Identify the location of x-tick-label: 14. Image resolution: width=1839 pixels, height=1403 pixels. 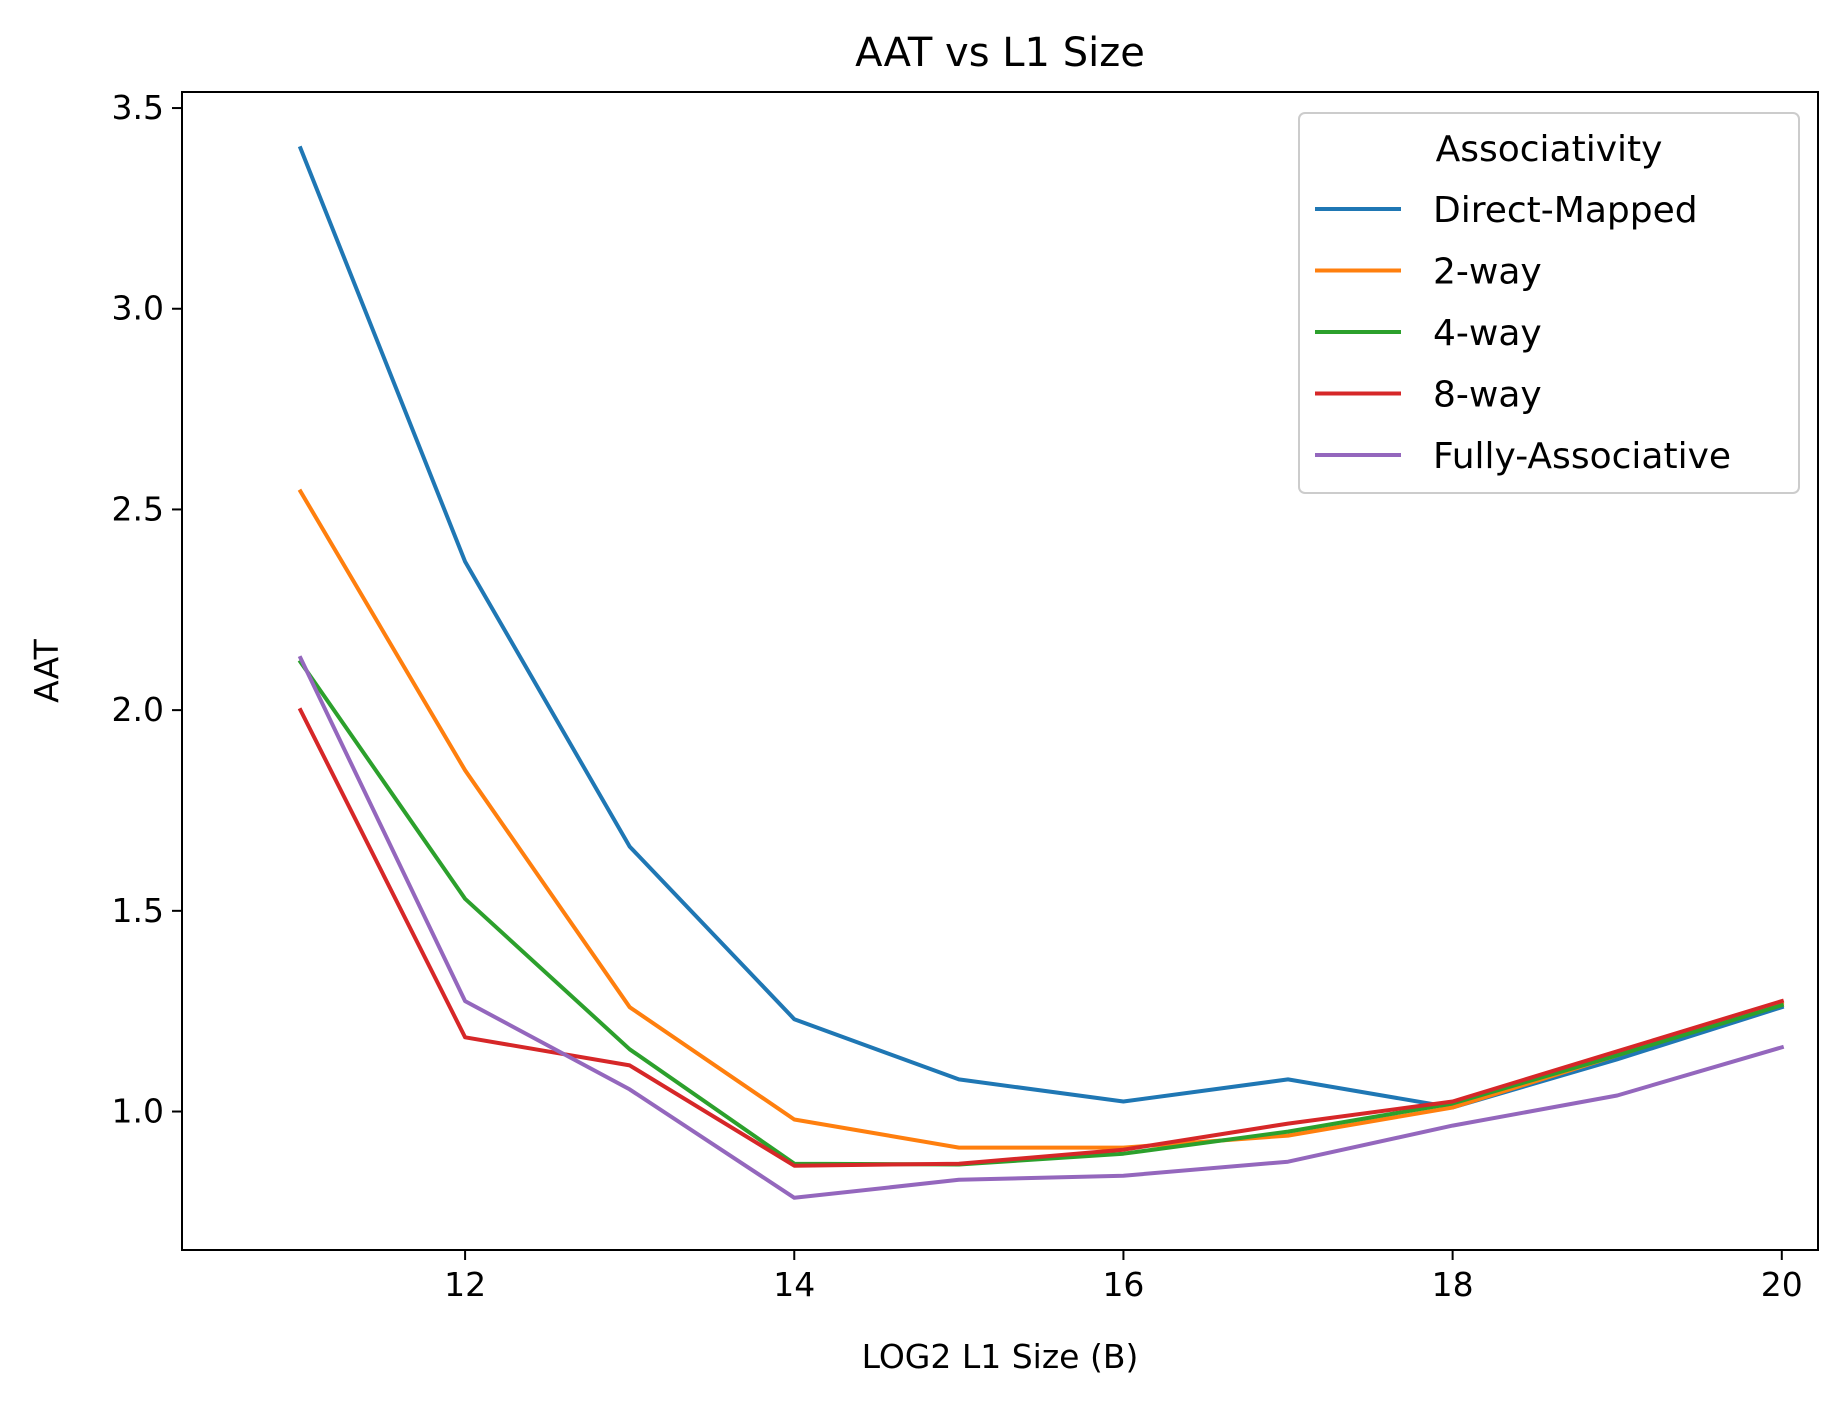
(794, 1284).